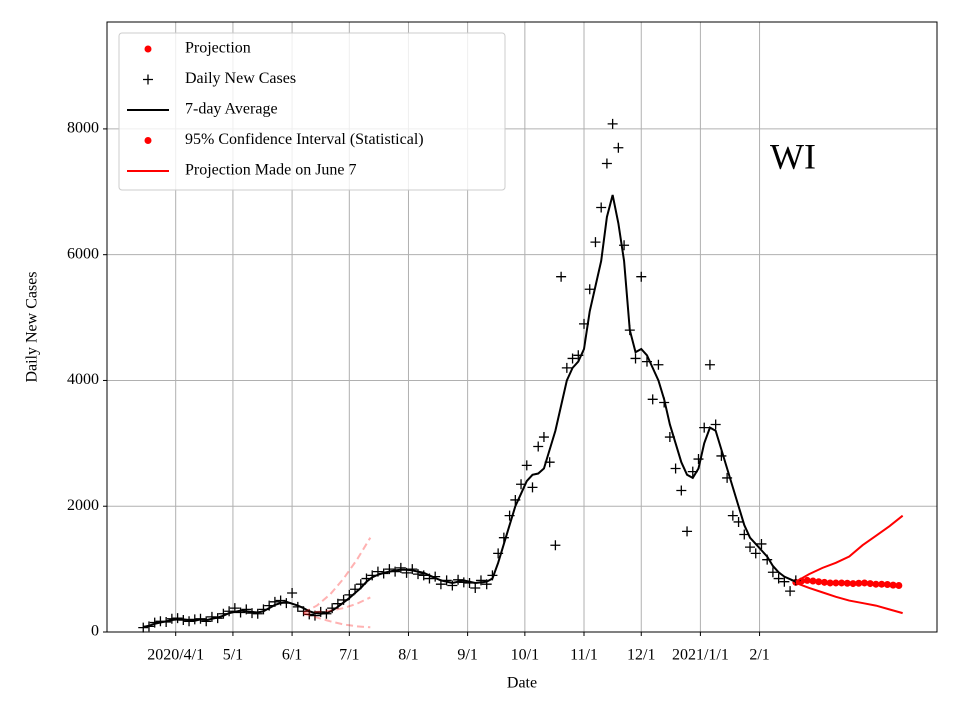  Describe the element at coordinates (292, 655) in the screenshot. I see `x-tick-label: 6/1` at that location.